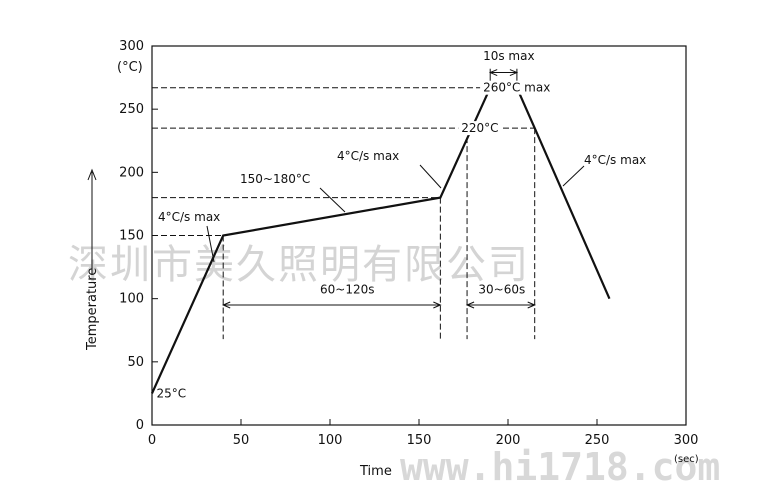 The image size is (775, 501). I want to click on y-tick-label: 150, so click(131, 236).